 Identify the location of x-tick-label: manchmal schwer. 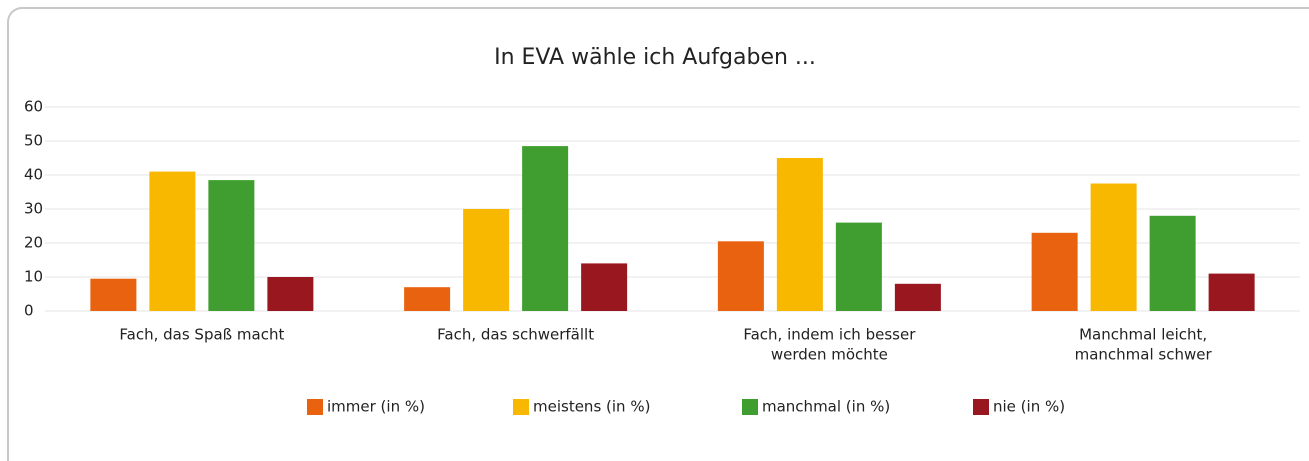
(1144, 355).